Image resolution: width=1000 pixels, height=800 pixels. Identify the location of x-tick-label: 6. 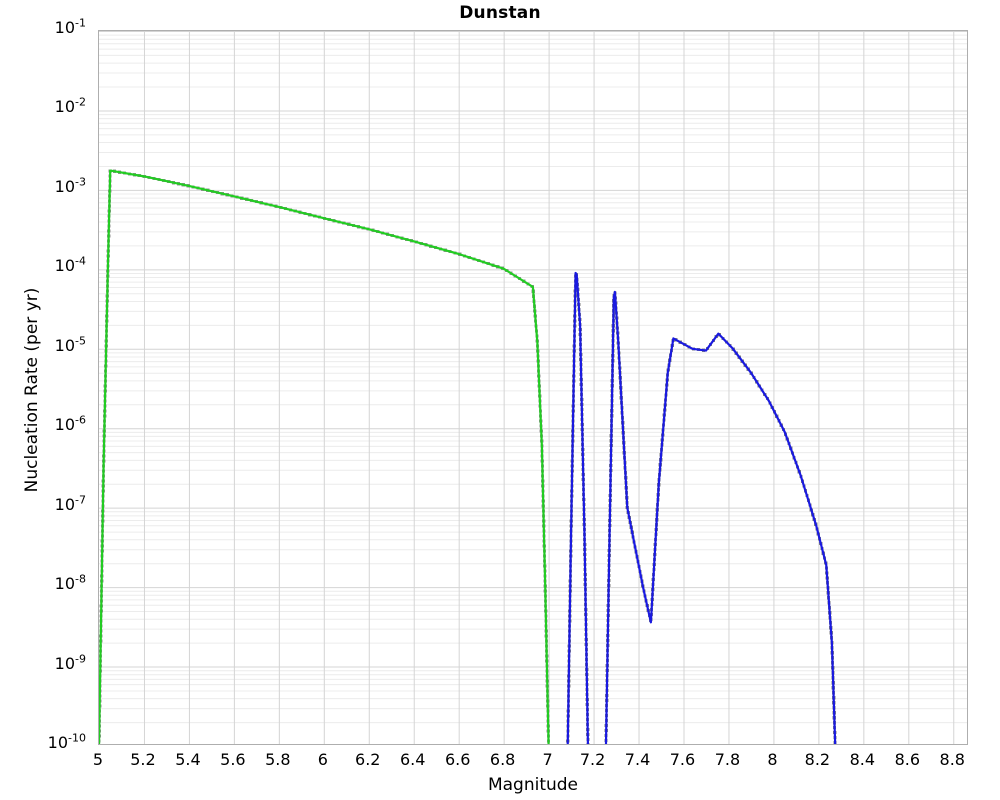
(322, 759).